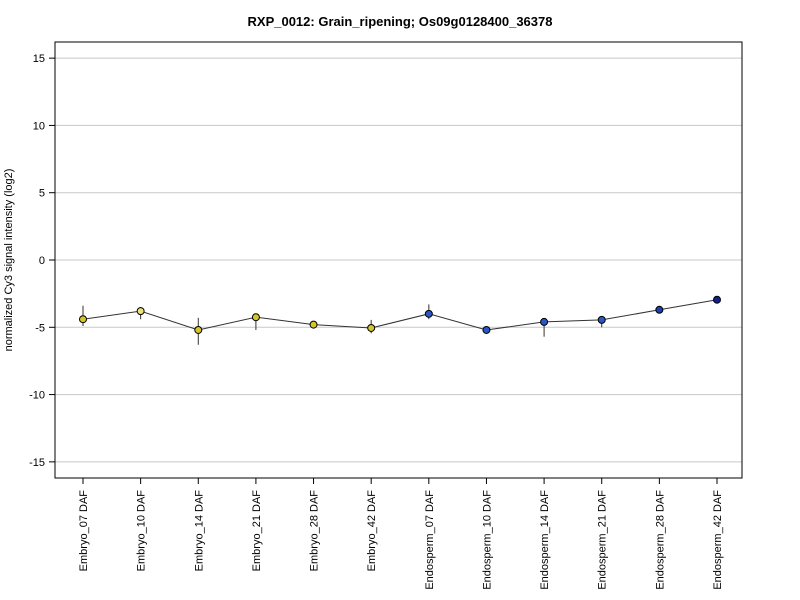  Describe the element at coordinates (37, 463) in the screenshot. I see `y-tick-label: -15` at that location.